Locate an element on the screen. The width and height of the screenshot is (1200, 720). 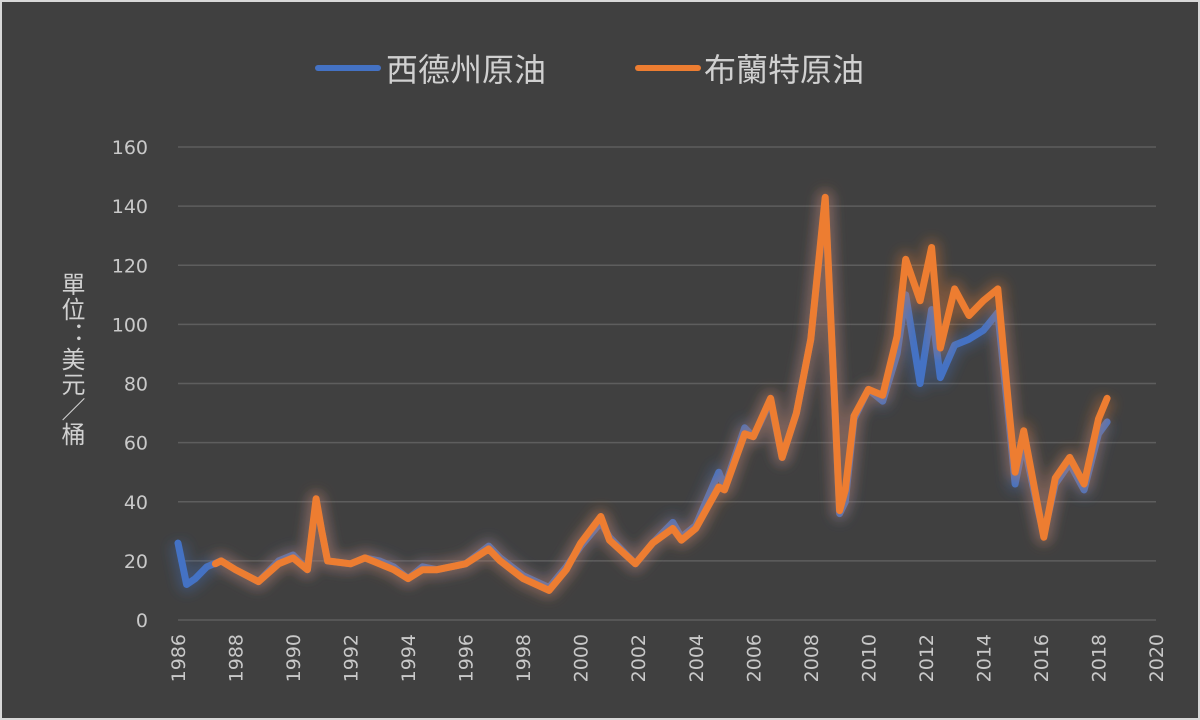
x-tick-label: 2008 is located at coordinates (812, 658).